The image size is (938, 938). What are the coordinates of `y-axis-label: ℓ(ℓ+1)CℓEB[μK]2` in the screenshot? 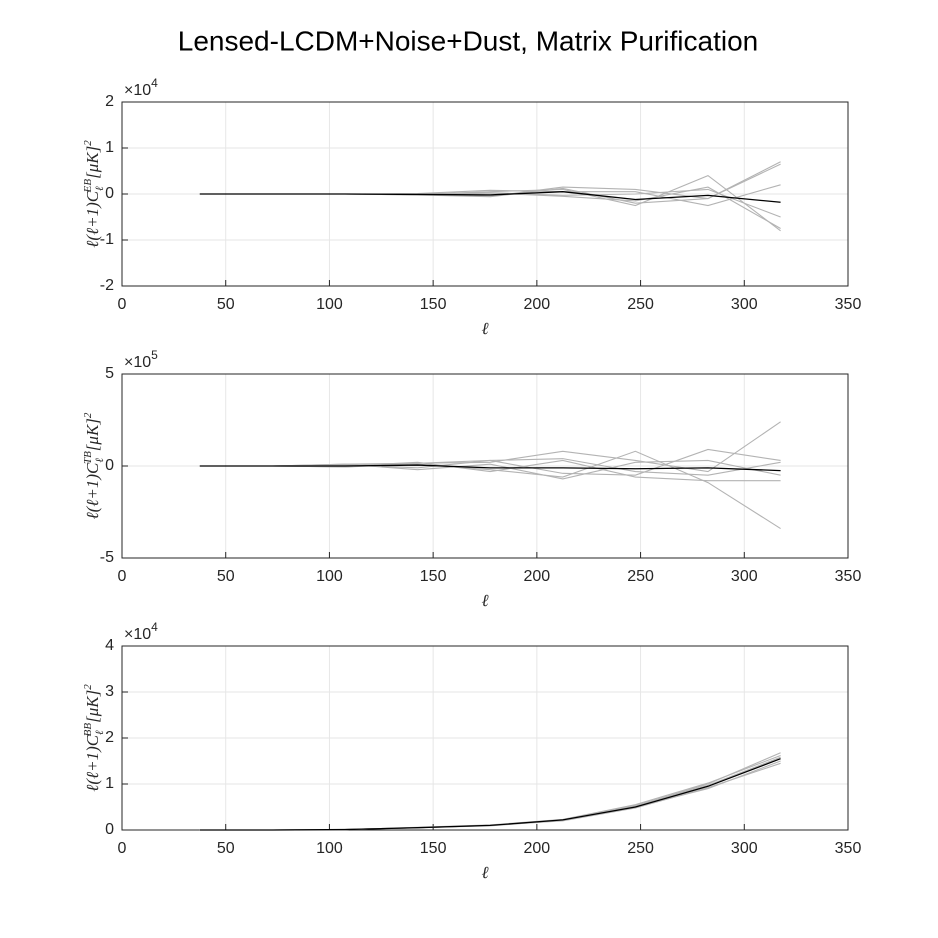 It's located at (94, 194).